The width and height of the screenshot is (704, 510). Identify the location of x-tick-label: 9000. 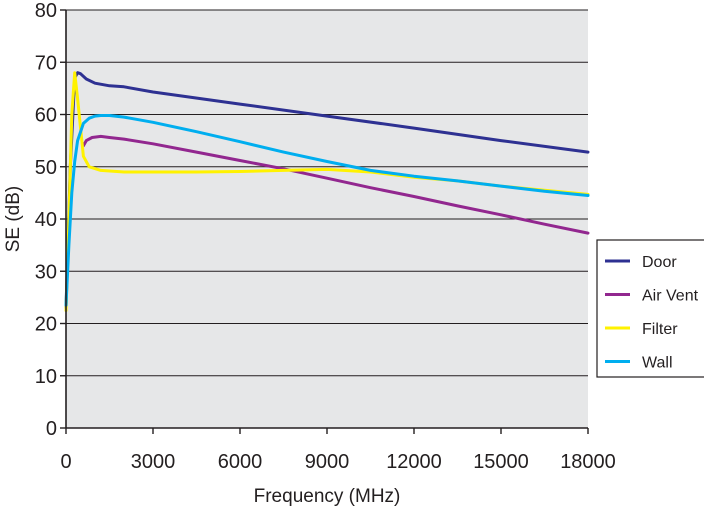
(327, 462).